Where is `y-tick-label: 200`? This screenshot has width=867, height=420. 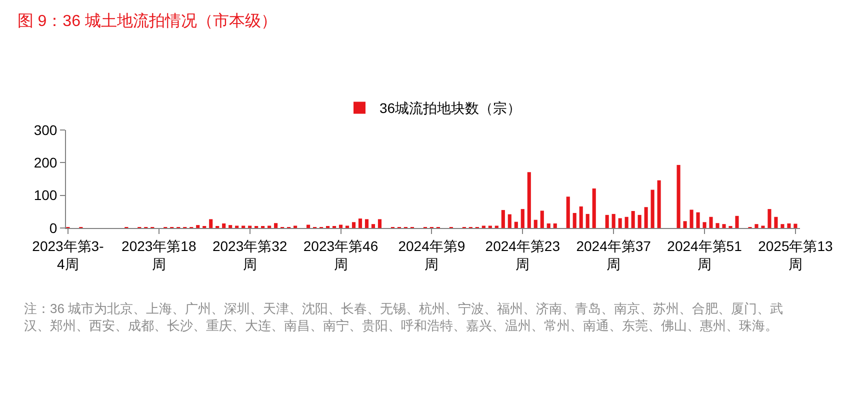
y-tick-label: 200 is located at coordinates (46, 162).